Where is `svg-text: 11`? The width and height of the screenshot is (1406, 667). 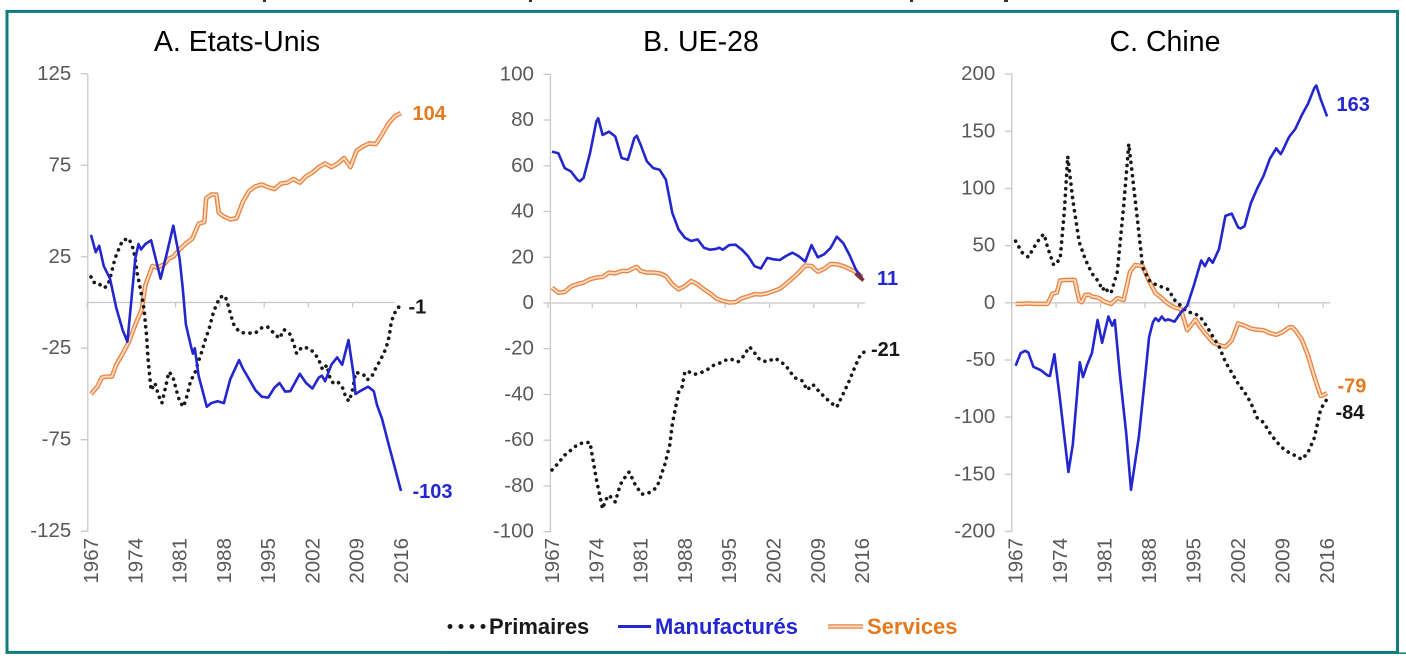 svg-text: 11 is located at coordinates (887, 279).